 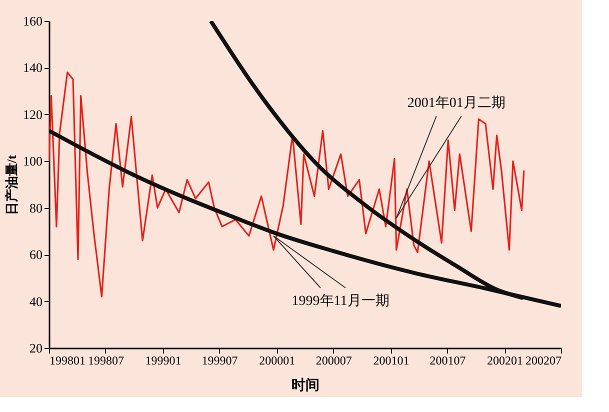 I want to click on x-axis-title: 时间, so click(x=306, y=386).